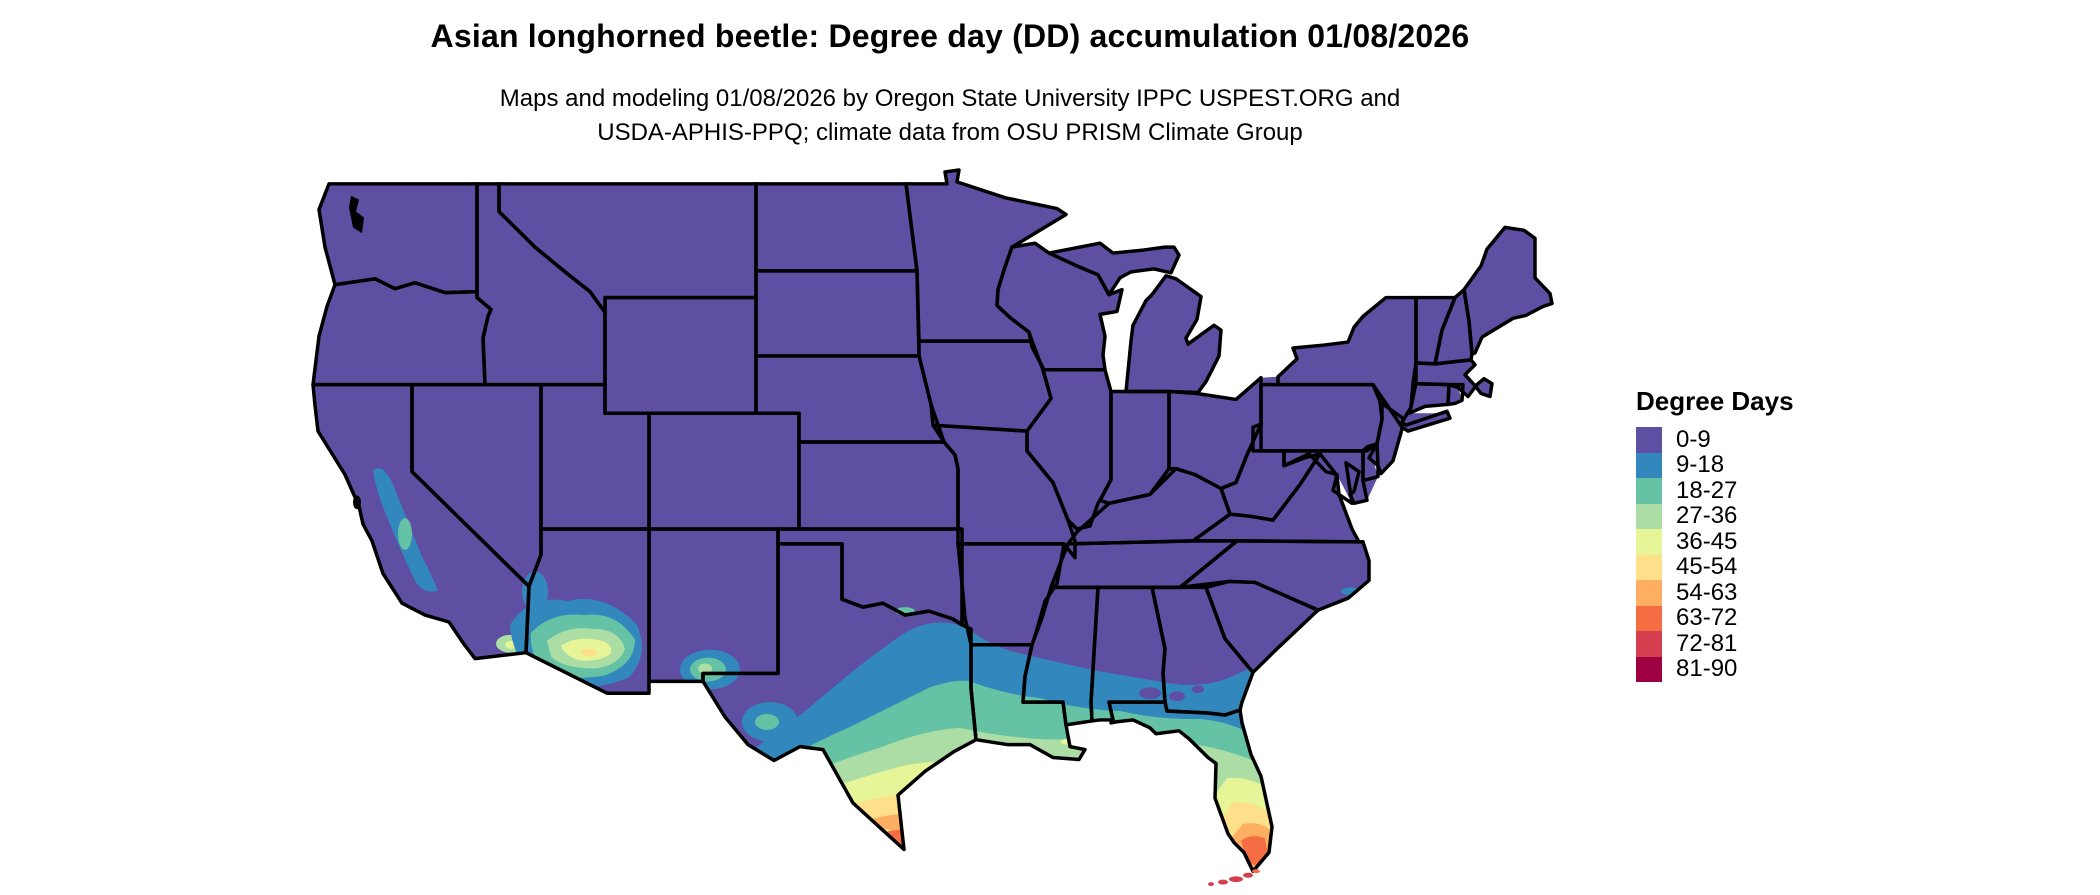 Image resolution: width=2100 pixels, height=895 pixels. Describe the element at coordinates (1707, 490) in the screenshot. I see `legend-label: 18-27` at that location.